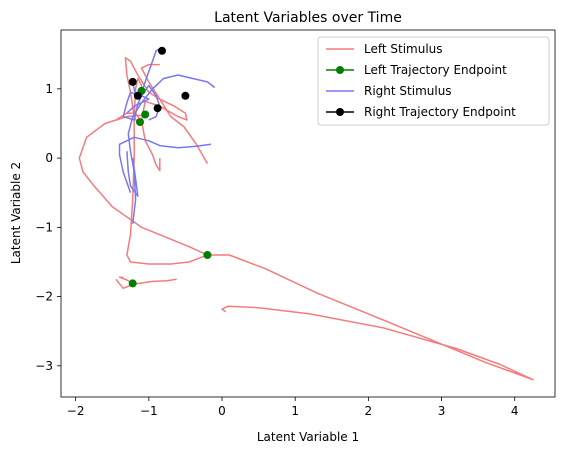 The image size is (565, 453). Describe the element at coordinates (222, 411) in the screenshot. I see `x-tick-label: 0` at that location.